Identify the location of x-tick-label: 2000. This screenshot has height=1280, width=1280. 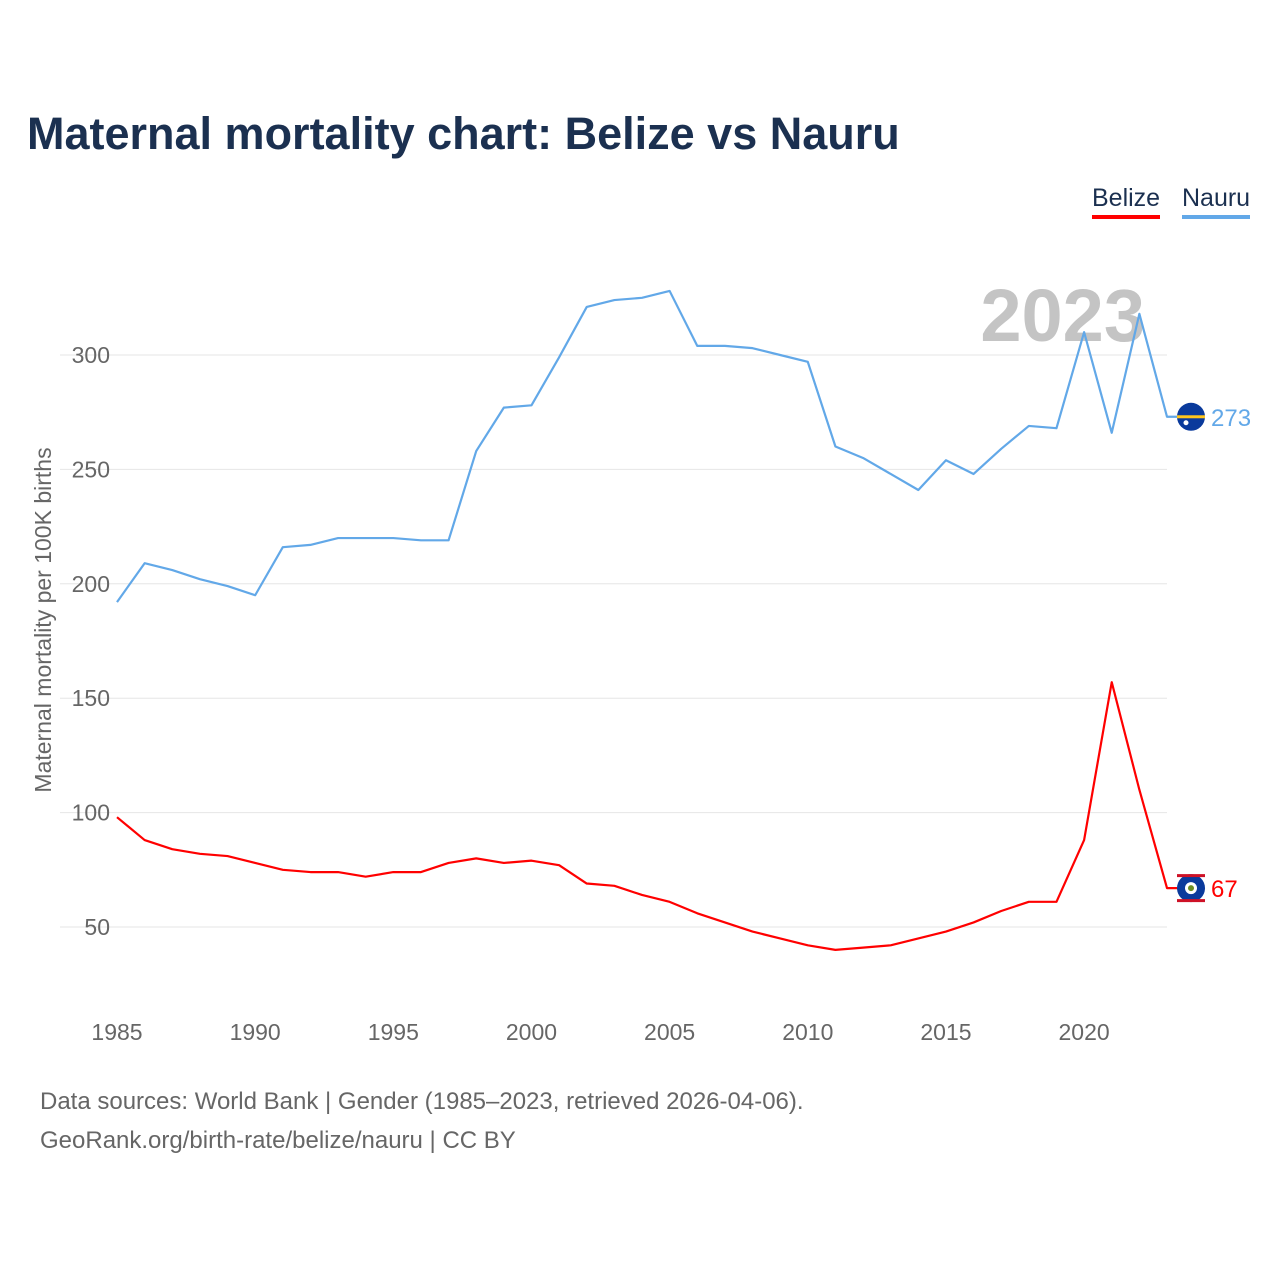
(531, 1032).